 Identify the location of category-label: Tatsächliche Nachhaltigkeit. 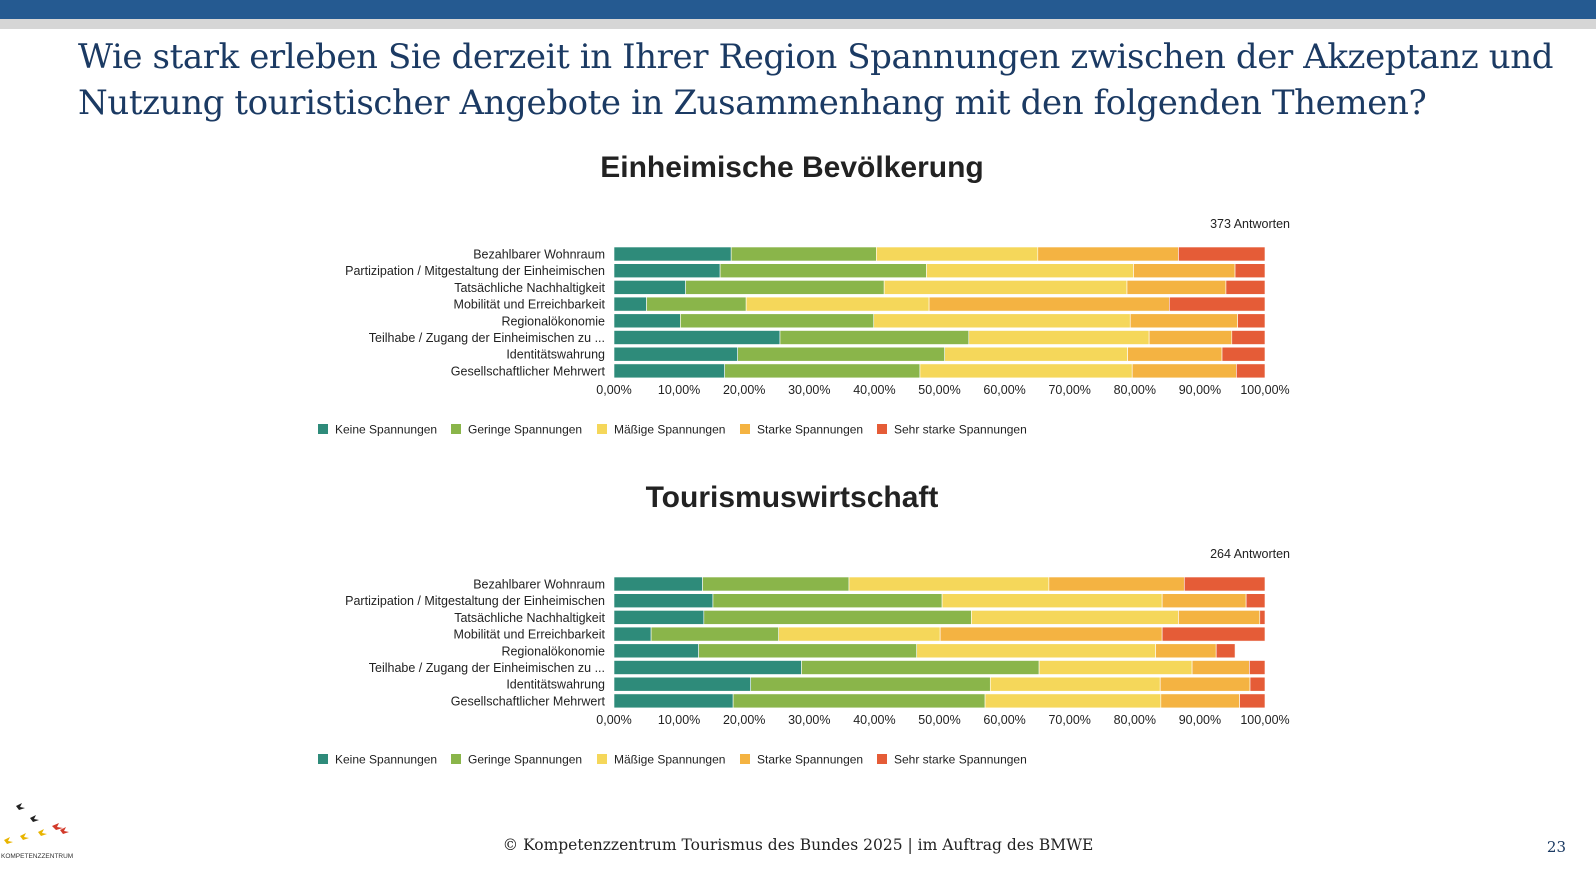
(529, 618).